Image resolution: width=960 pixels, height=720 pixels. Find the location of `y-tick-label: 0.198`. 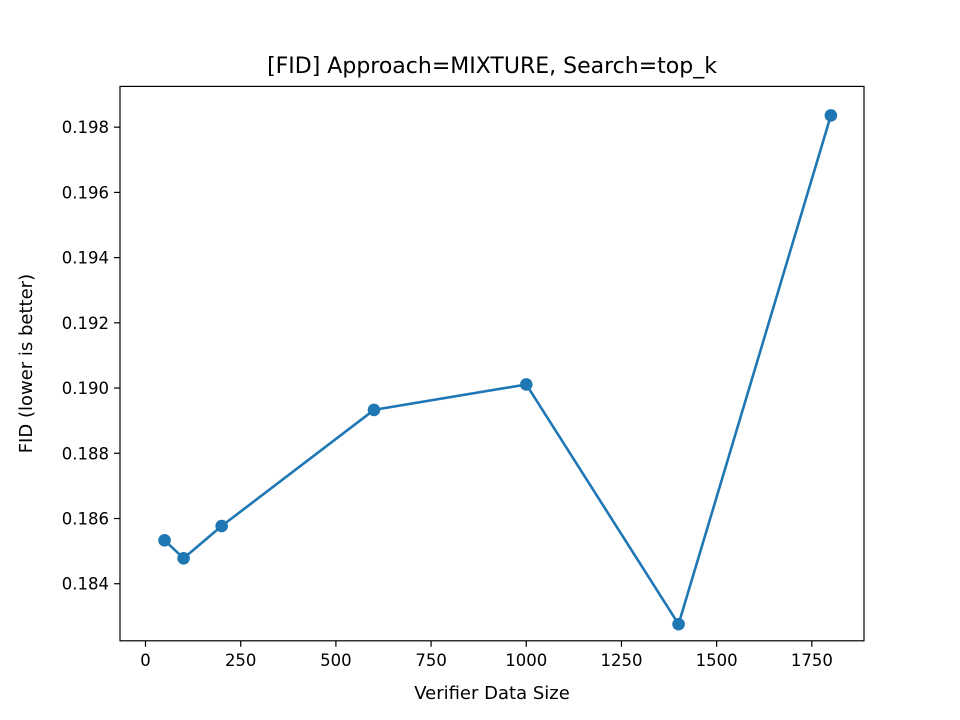

y-tick-label: 0.198 is located at coordinates (85, 127).